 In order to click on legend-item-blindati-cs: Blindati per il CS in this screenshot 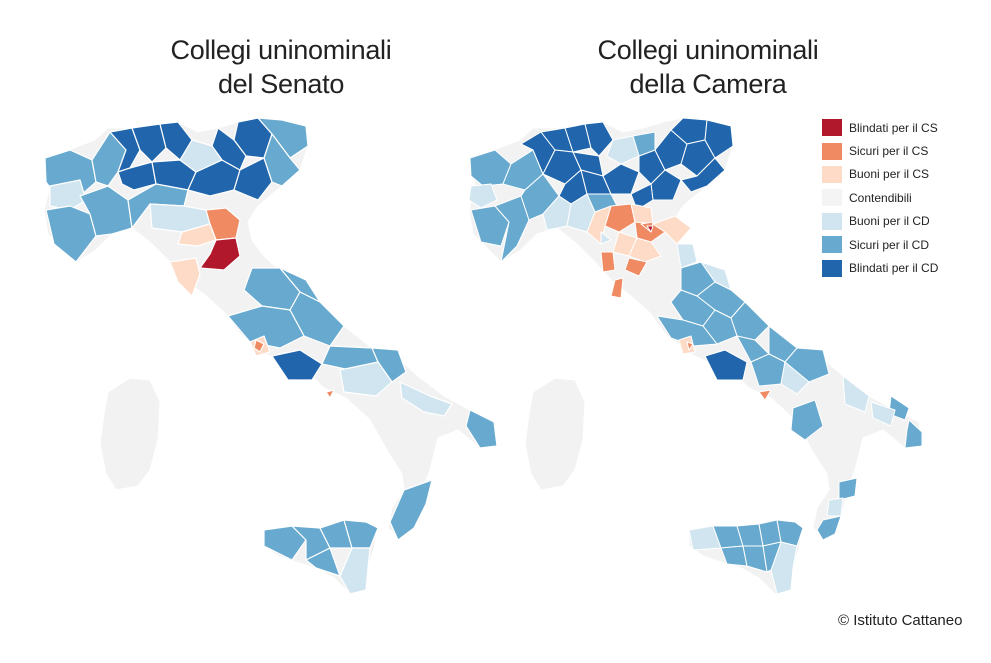, I will do `click(880, 127)`.